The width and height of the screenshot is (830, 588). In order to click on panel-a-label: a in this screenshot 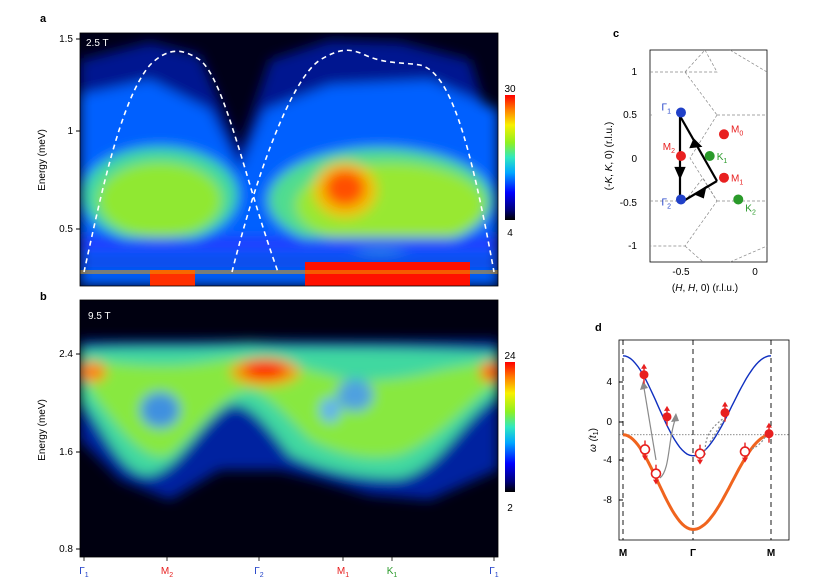, I will do `click(43, 19)`.